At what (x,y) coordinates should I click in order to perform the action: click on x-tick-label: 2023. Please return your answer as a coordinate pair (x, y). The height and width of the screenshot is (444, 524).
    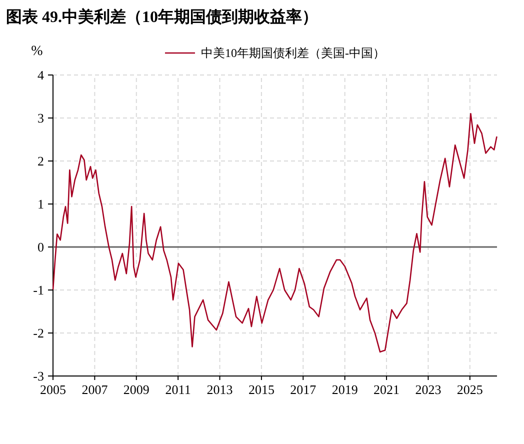
    Looking at the image, I should click on (428, 389).